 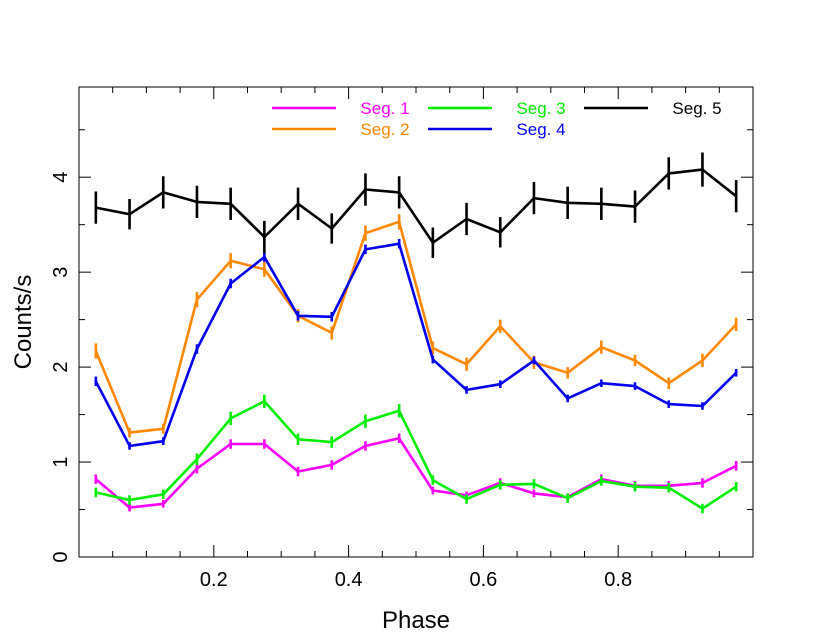 What do you see at coordinates (61, 461) in the screenshot?
I see `y-tick-label: 1` at bounding box center [61, 461].